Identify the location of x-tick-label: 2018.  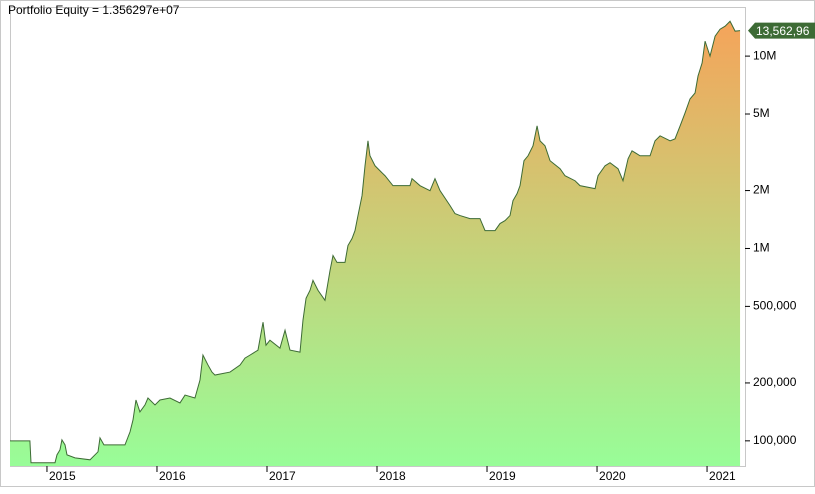
(392, 476).